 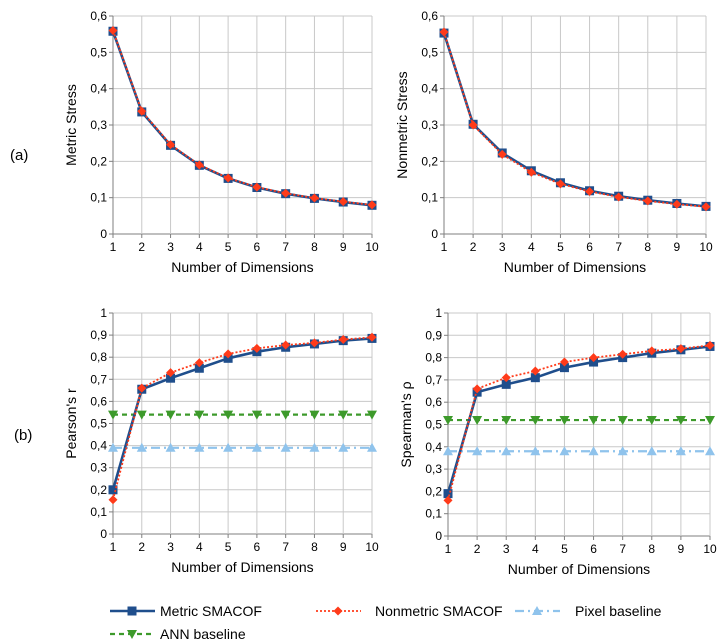 I want to click on y-tick-label: 1, so click(x=103, y=313).